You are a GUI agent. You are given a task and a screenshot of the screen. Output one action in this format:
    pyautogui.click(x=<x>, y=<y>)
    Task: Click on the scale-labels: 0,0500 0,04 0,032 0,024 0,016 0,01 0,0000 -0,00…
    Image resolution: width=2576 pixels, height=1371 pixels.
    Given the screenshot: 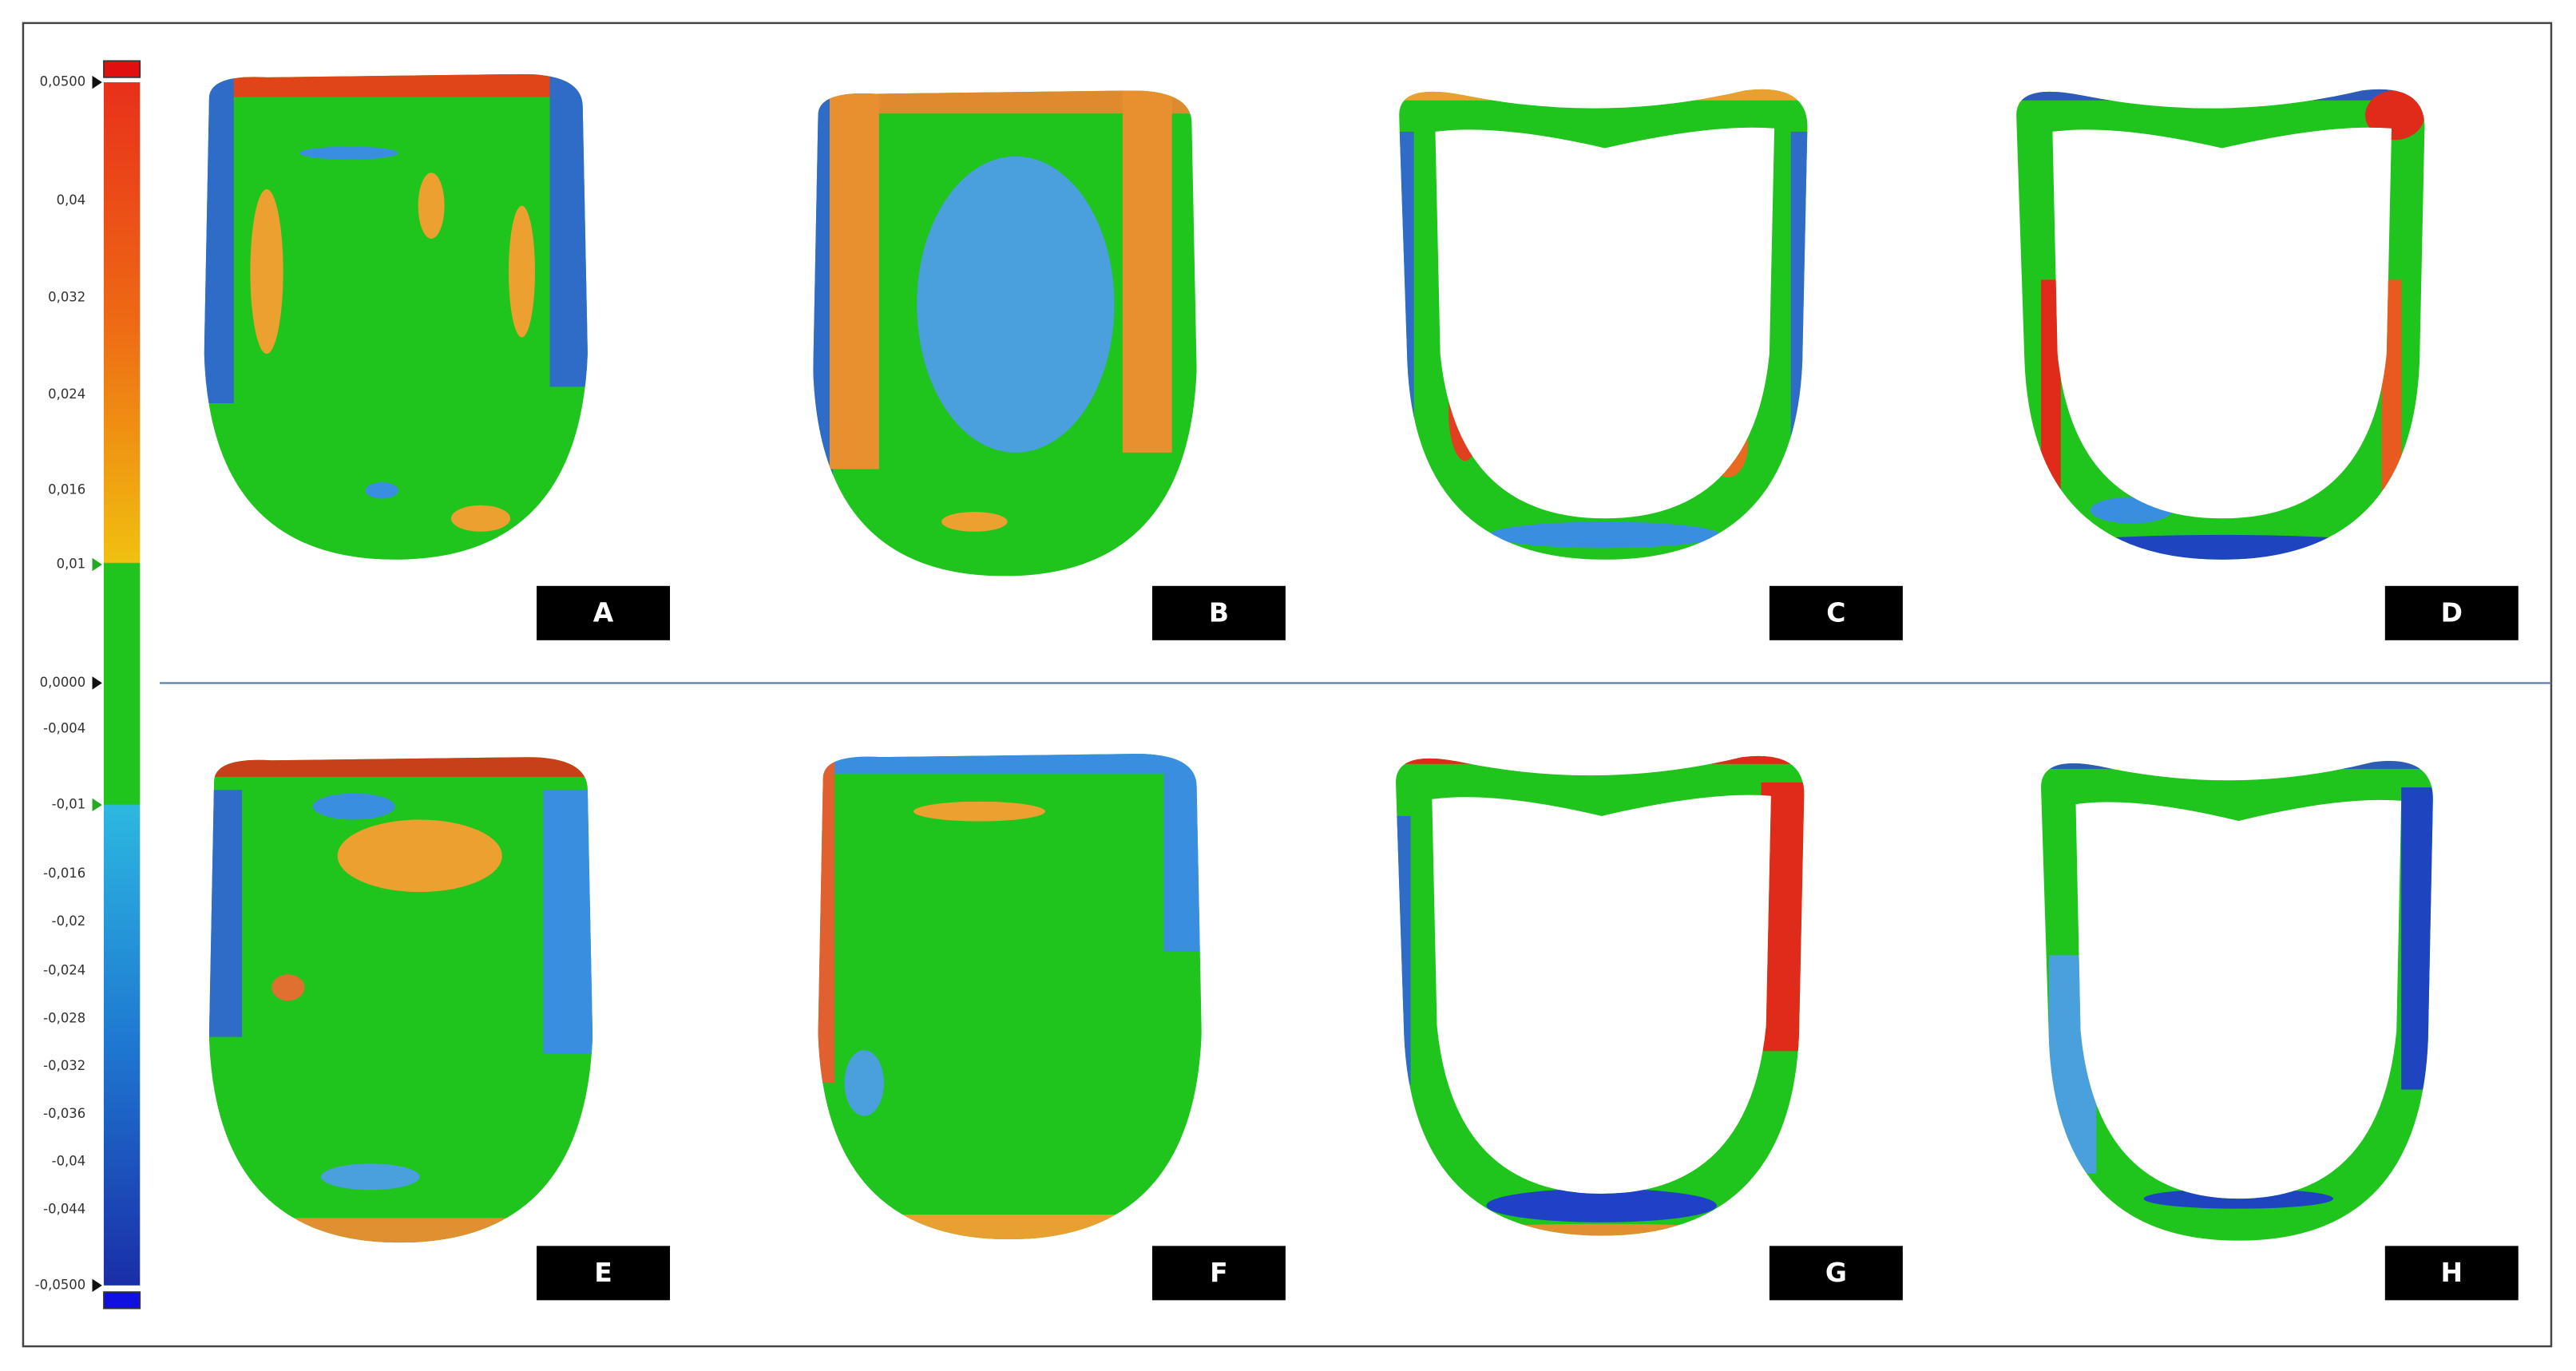 What is the action you would take?
    pyautogui.click(x=60, y=684)
    